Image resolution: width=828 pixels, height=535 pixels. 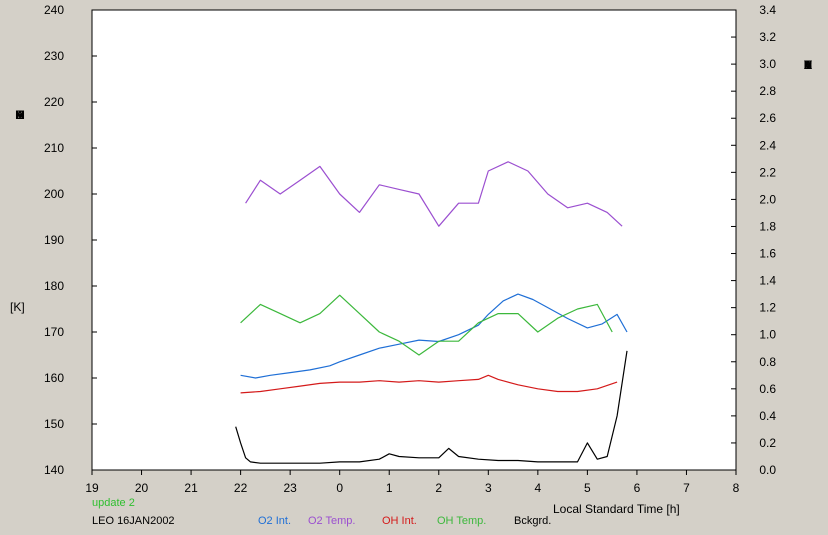 What do you see at coordinates (54, 194) in the screenshot?
I see `y-left-tick-label: 200` at bounding box center [54, 194].